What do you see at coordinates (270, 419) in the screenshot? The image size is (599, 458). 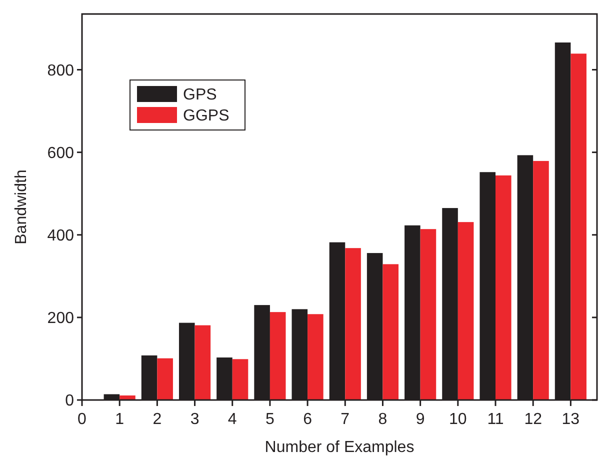 I see `x-tick-label: 5` at bounding box center [270, 419].